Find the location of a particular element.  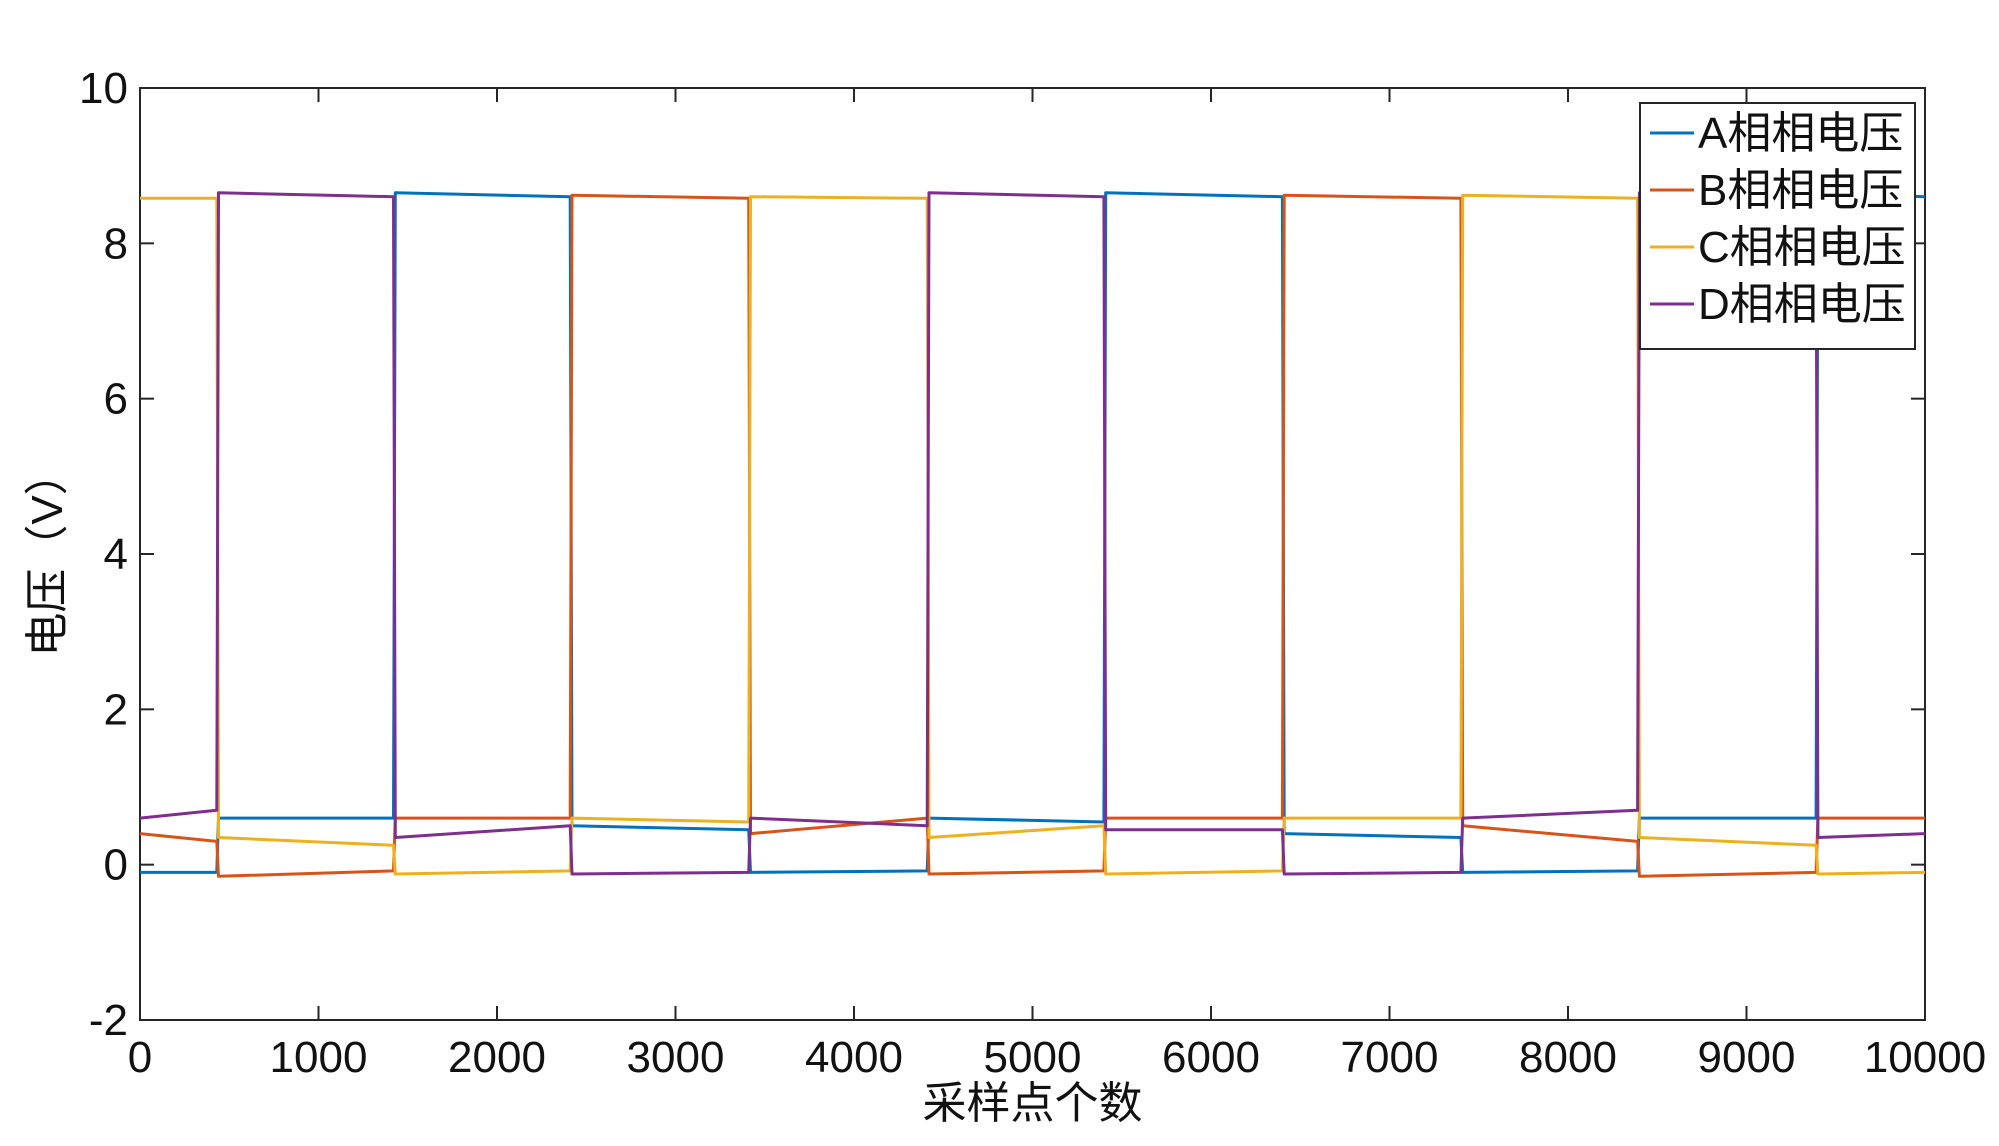

legend-label: B相相电压 is located at coordinates (1800, 190).